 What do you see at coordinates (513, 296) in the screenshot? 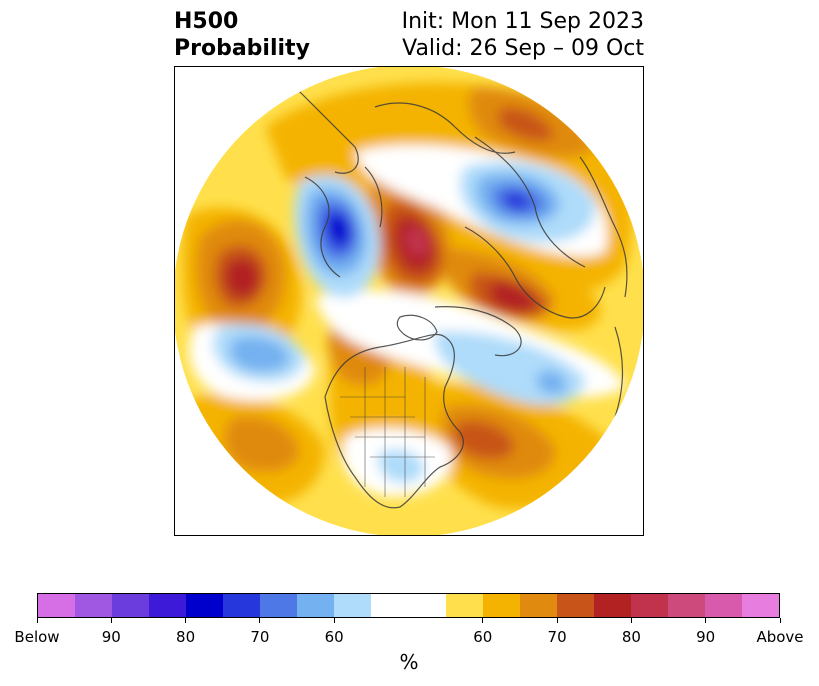
I see `darkred-europe` at bounding box center [513, 296].